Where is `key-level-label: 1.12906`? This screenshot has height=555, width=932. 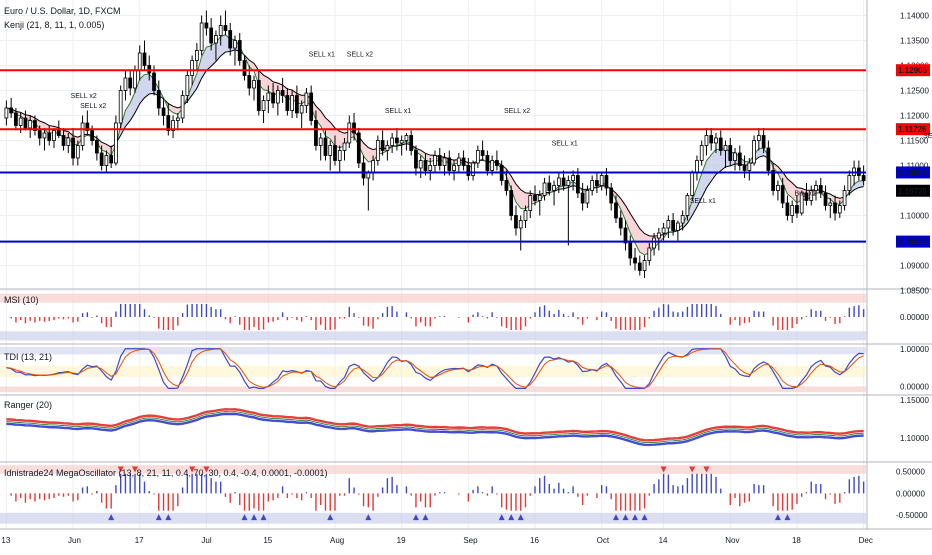 key-level-label: 1.12906 is located at coordinates (912, 70).